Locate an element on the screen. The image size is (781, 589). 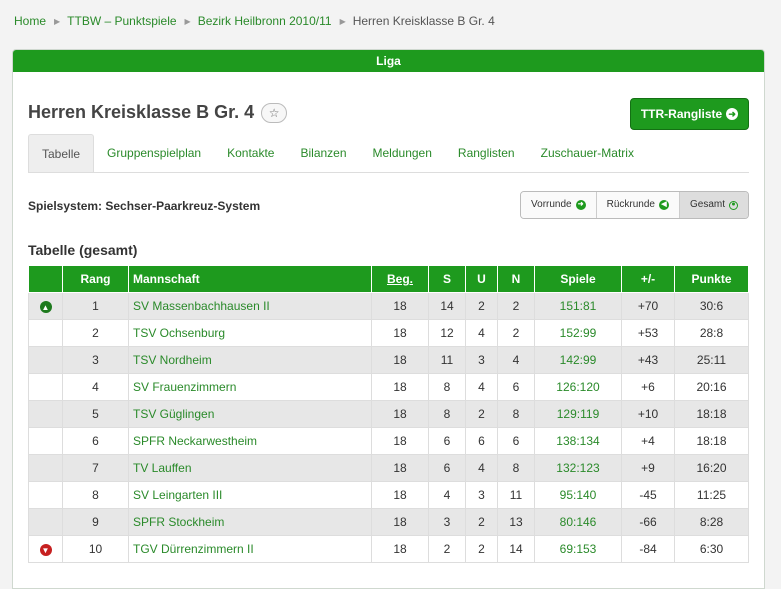
star-icon: ☆ is located at coordinates (274, 112).